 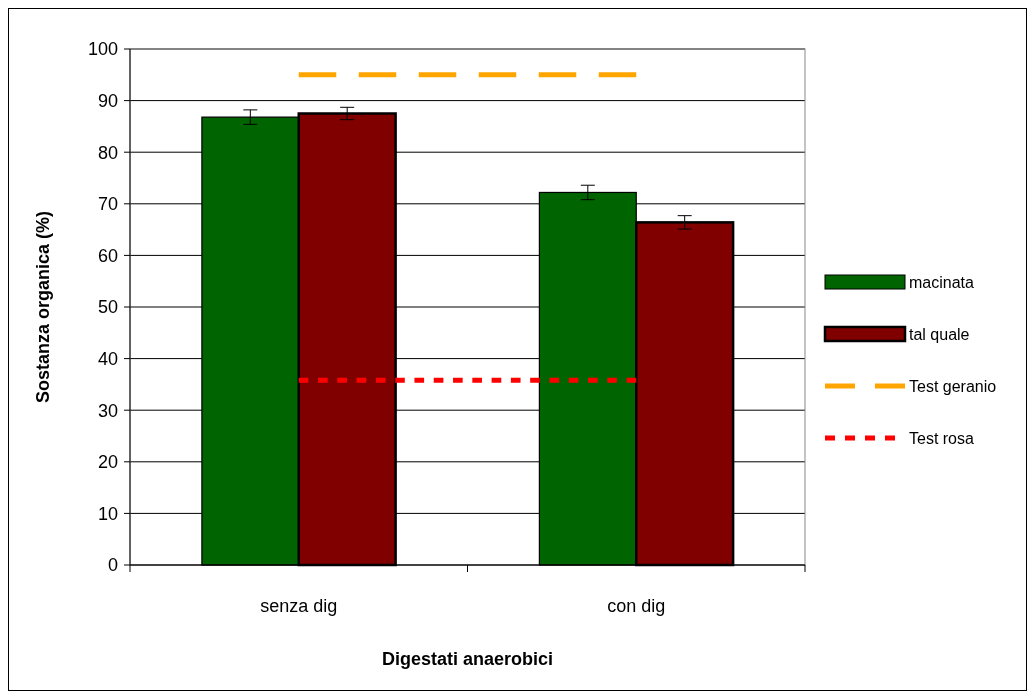 I want to click on y-tick-label: 20, so click(x=107, y=462).